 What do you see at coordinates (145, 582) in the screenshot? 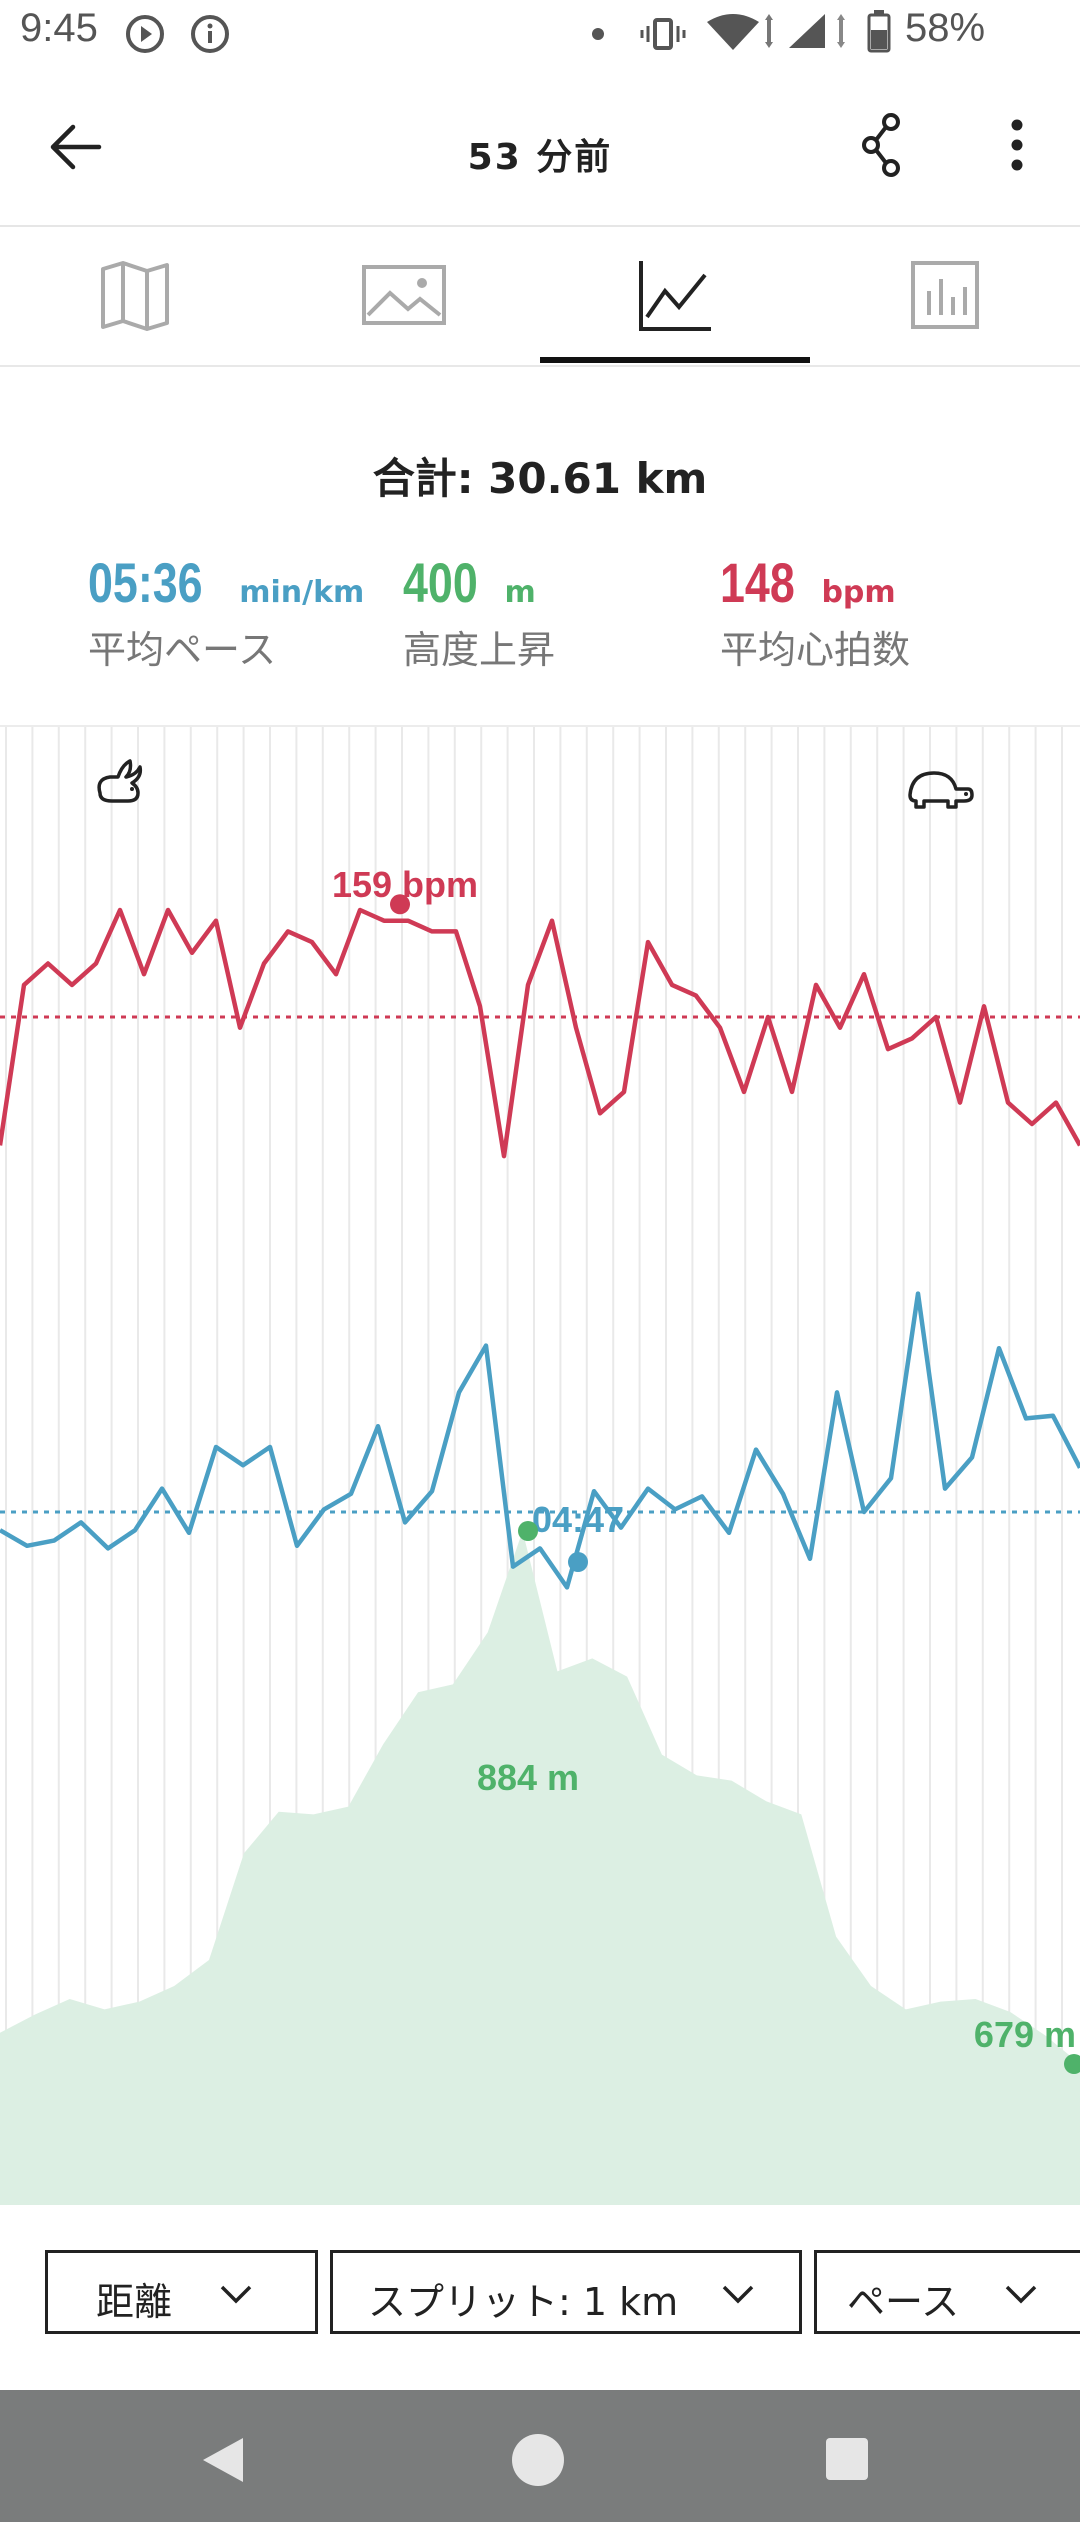
I see `avg-pace-value: 05:36` at bounding box center [145, 582].